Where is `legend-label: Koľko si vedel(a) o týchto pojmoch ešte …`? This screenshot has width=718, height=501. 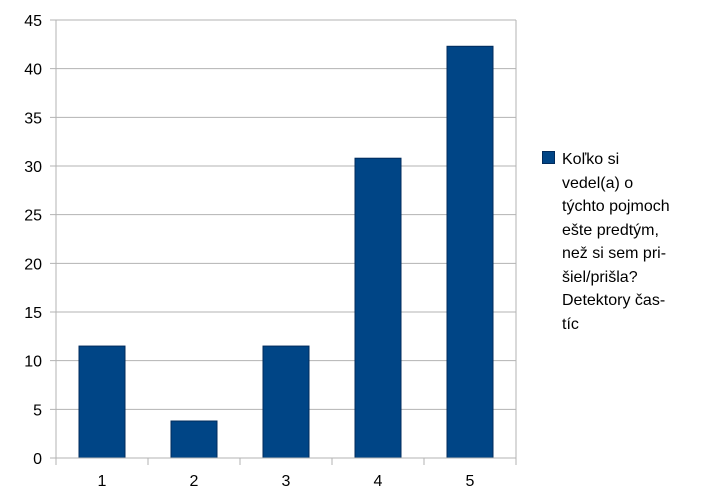 legend-label: Koľko si vedel(a) o týchto pojmoch ešte … is located at coordinates (616, 242).